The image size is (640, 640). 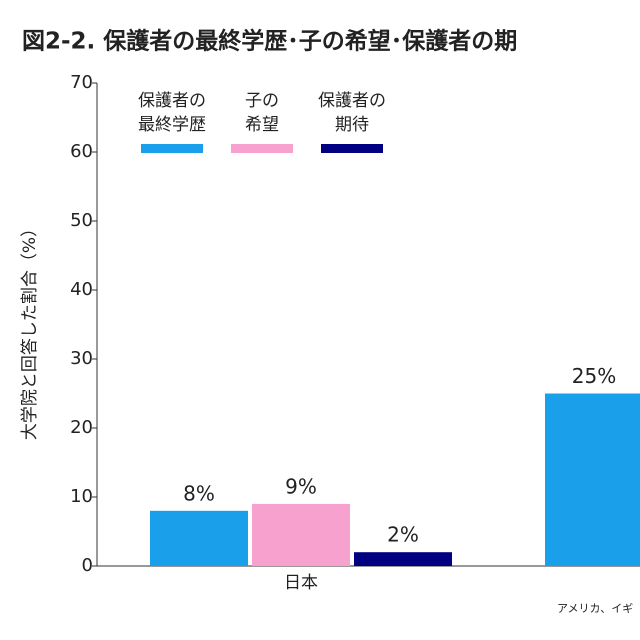 I want to click on legend-label: 保護者の 最終学歴, so click(x=172, y=113).